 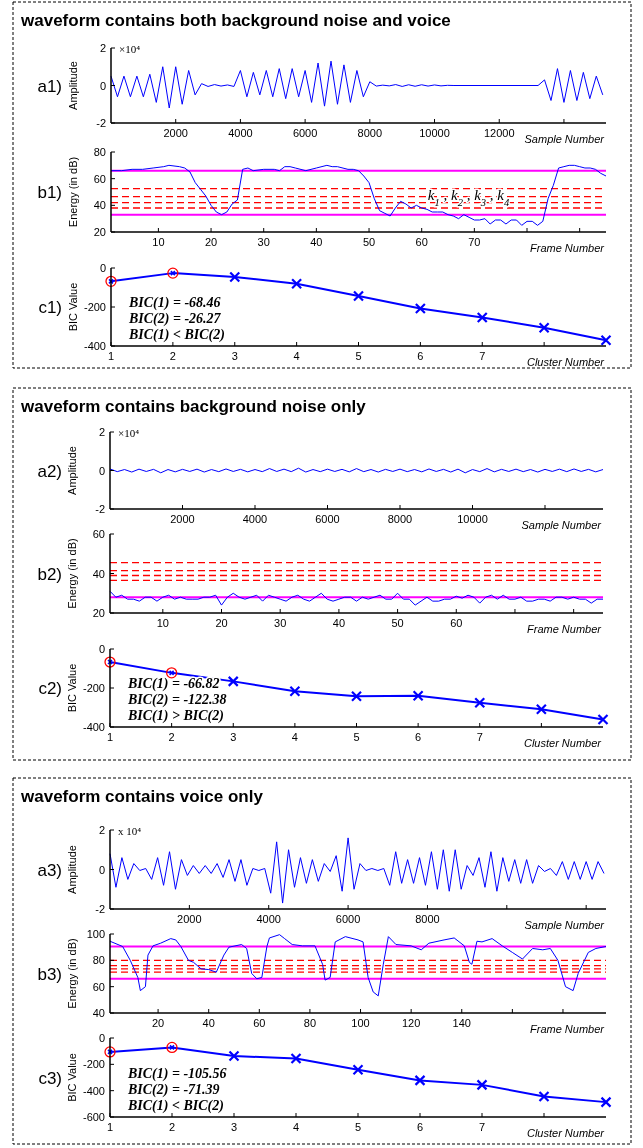 What do you see at coordinates (472, 519) in the screenshot?
I see `x-tick-label: 10000` at bounding box center [472, 519].